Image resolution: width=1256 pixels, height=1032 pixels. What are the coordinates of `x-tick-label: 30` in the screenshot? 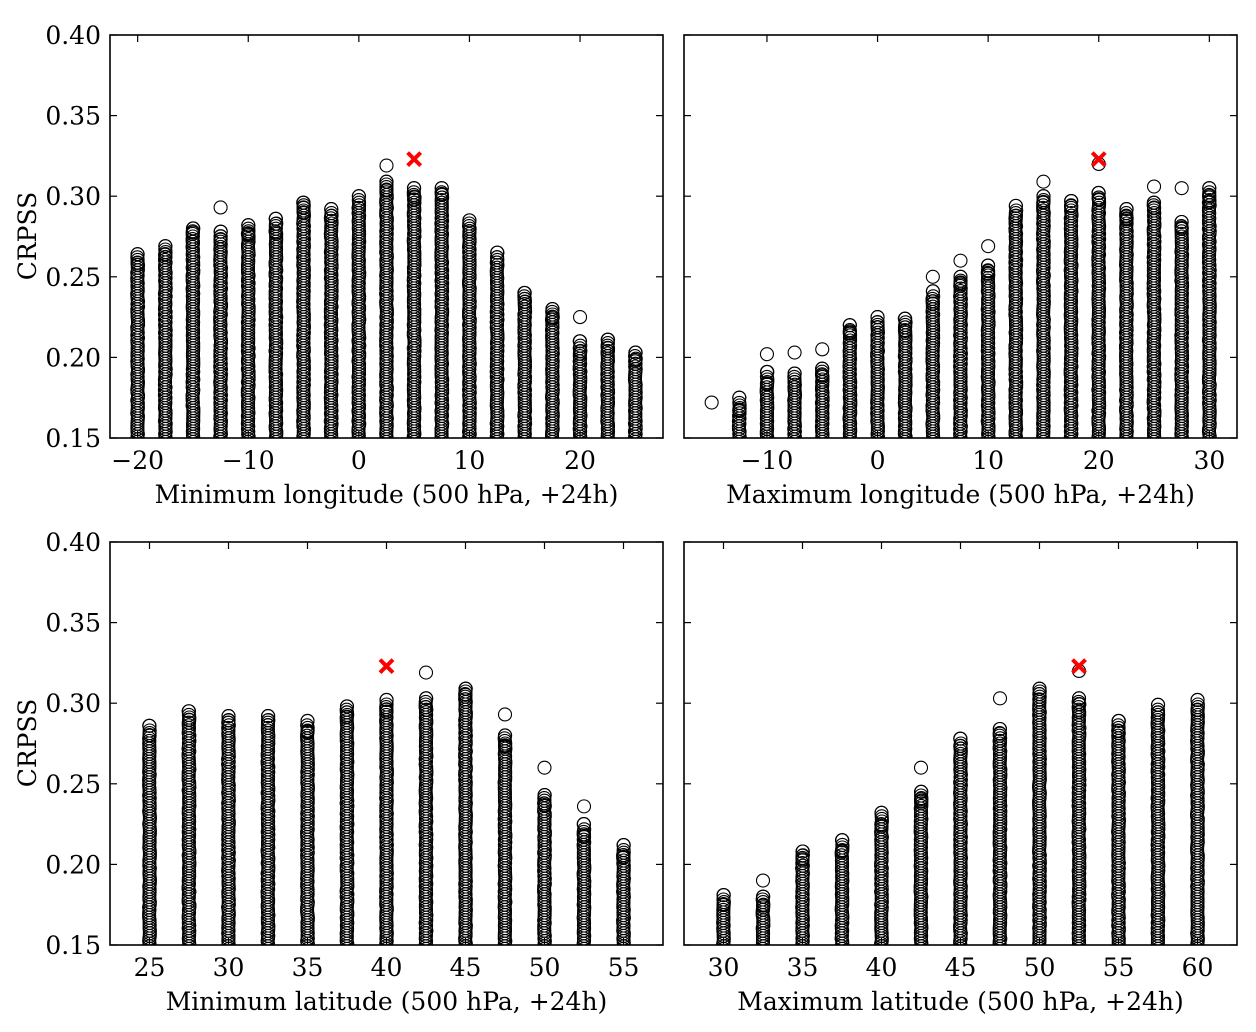 It's located at (724, 967).